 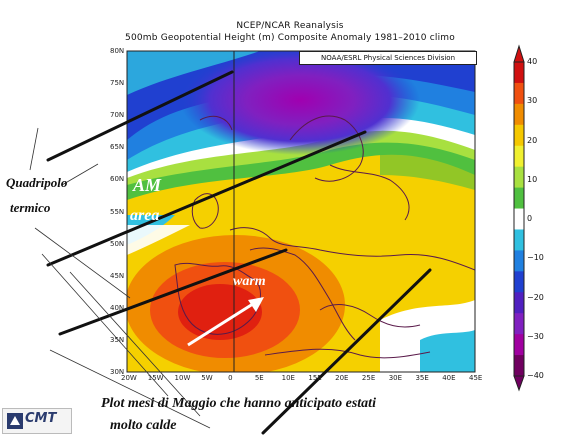 What do you see at coordinates (532, 61) in the screenshot?
I see `colorbar-tick-label: 40` at bounding box center [532, 61].